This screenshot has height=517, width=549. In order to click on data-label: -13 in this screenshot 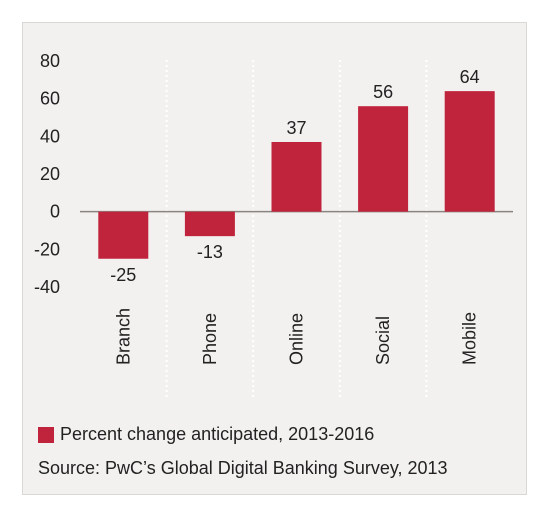, I will do `click(210, 252)`.